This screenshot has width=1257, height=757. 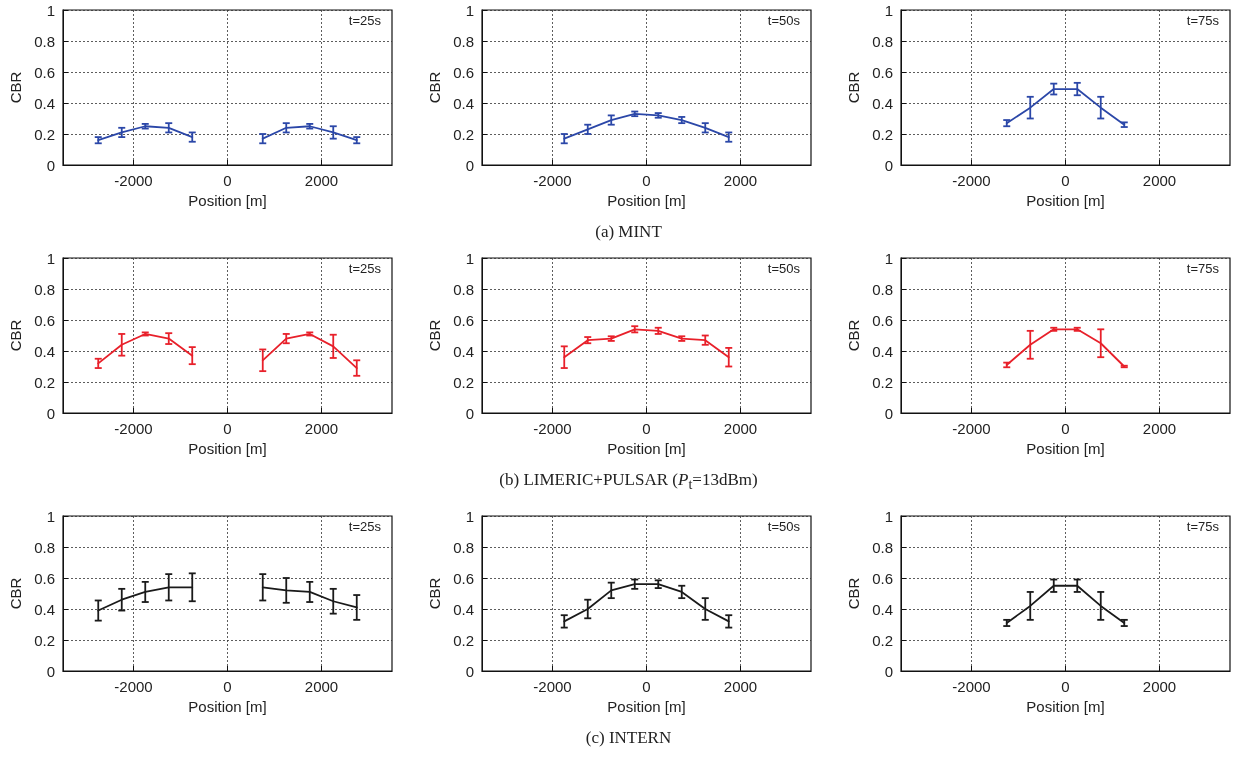 What do you see at coordinates (628, 482) in the screenshot?
I see `text: (b) LIMERIC+PULSAR (P$_{t}$=13dBm)` at bounding box center [628, 482].